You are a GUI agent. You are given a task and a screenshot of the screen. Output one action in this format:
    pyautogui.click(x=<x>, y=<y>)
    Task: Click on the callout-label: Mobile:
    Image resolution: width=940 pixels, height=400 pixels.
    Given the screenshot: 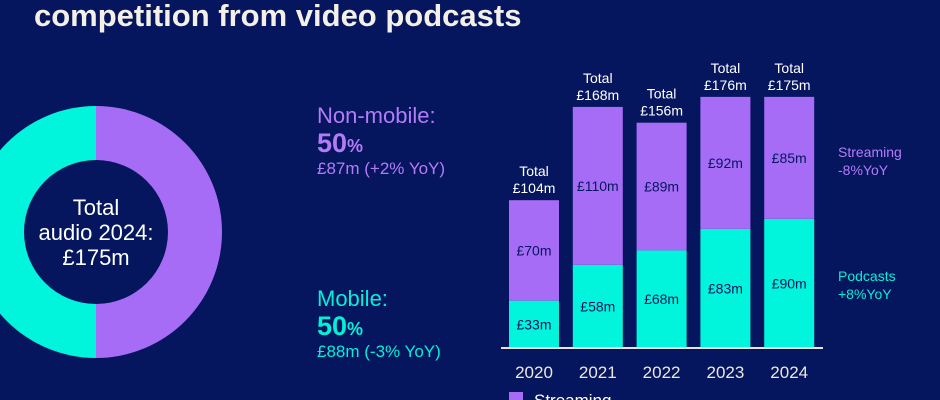 What is the action you would take?
    pyautogui.click(x=352, y=298)
    